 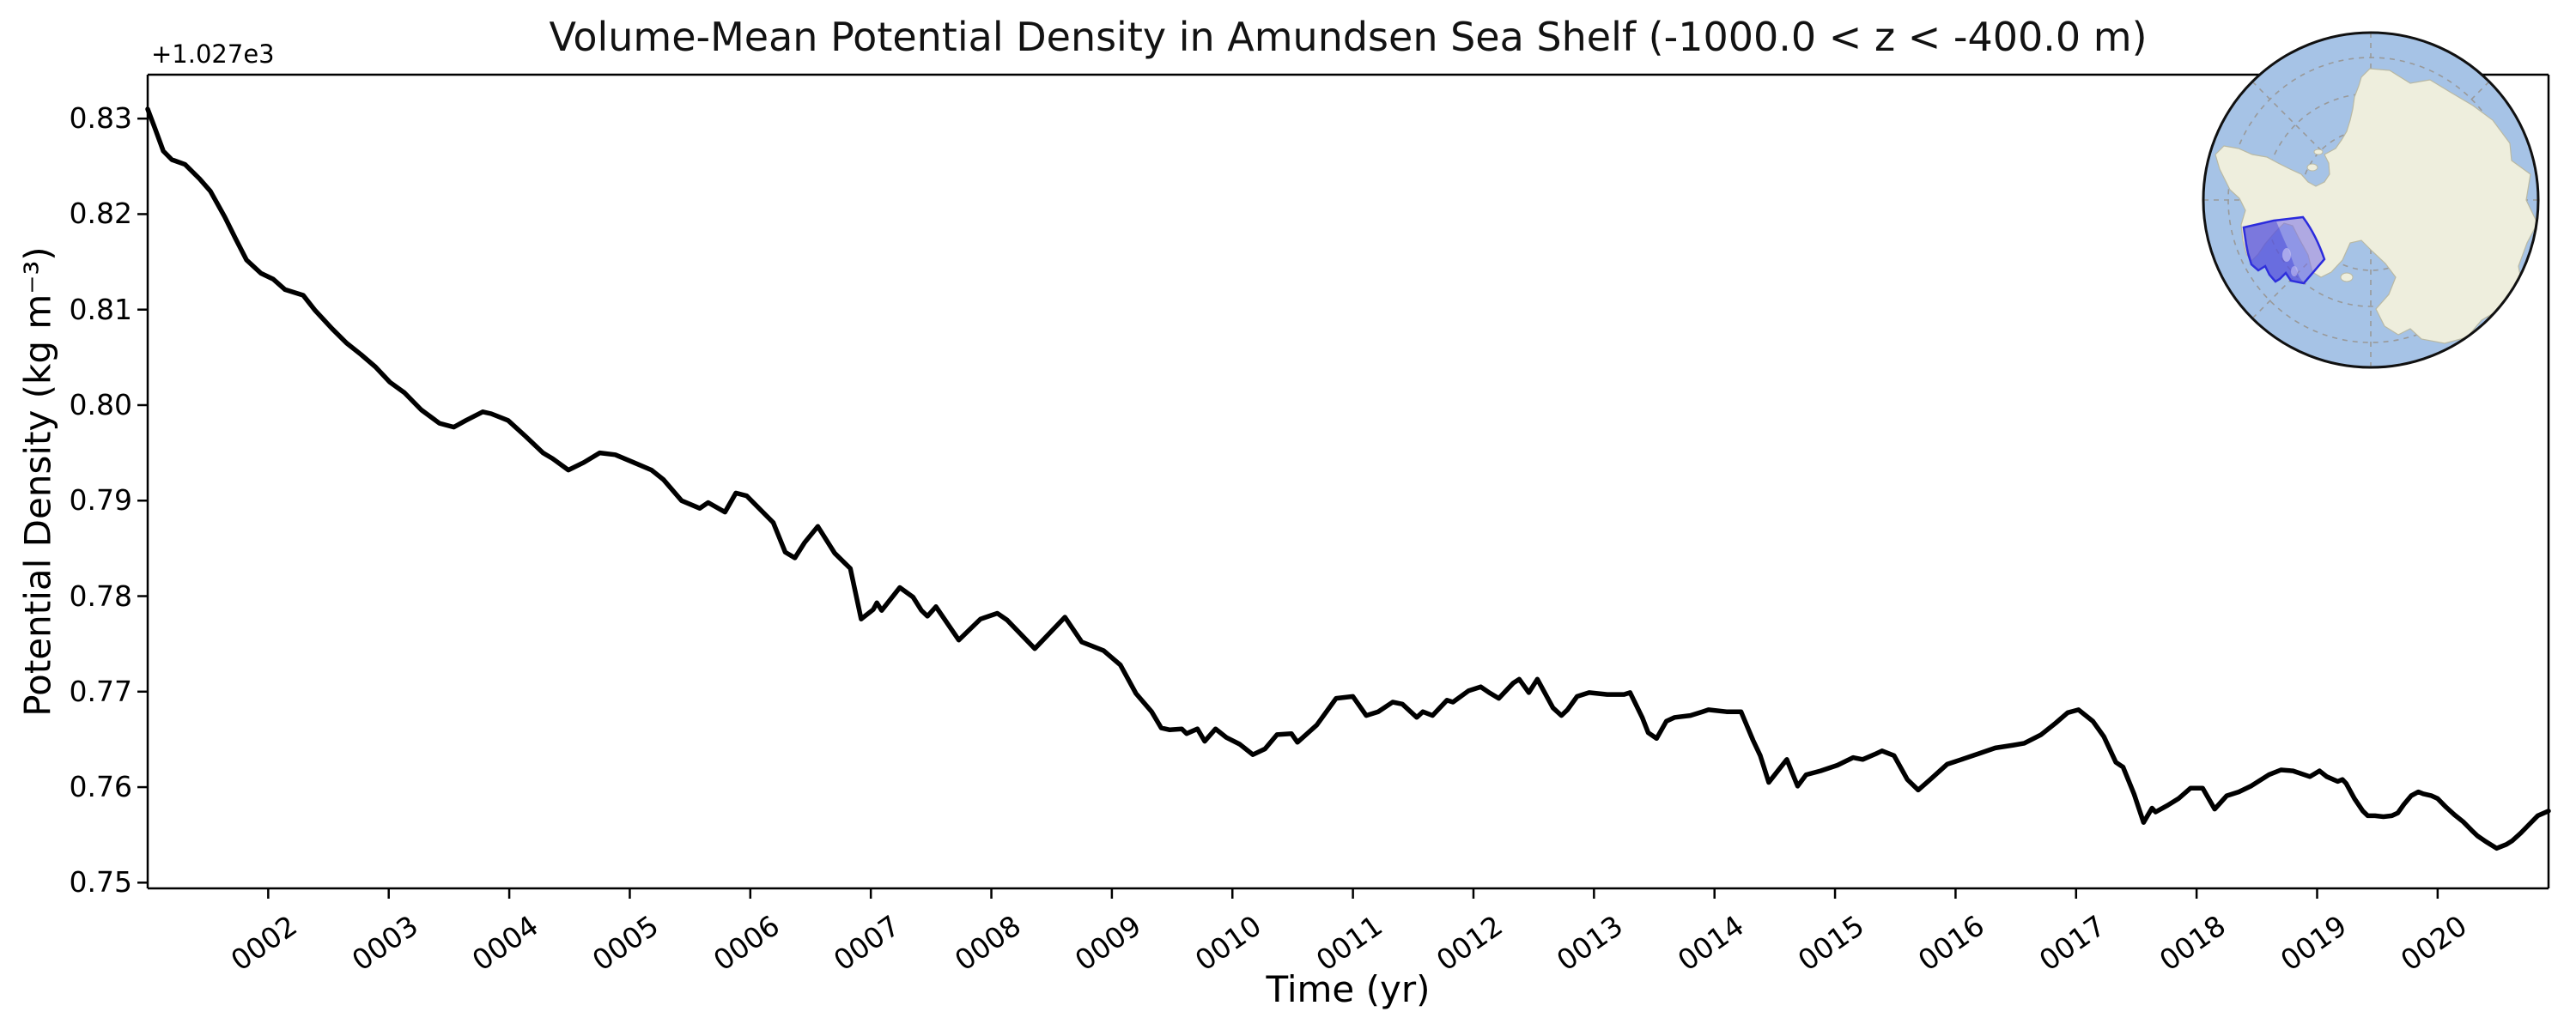 I want to click on y-tick-label: 0.82, so click(x=101, y=214).